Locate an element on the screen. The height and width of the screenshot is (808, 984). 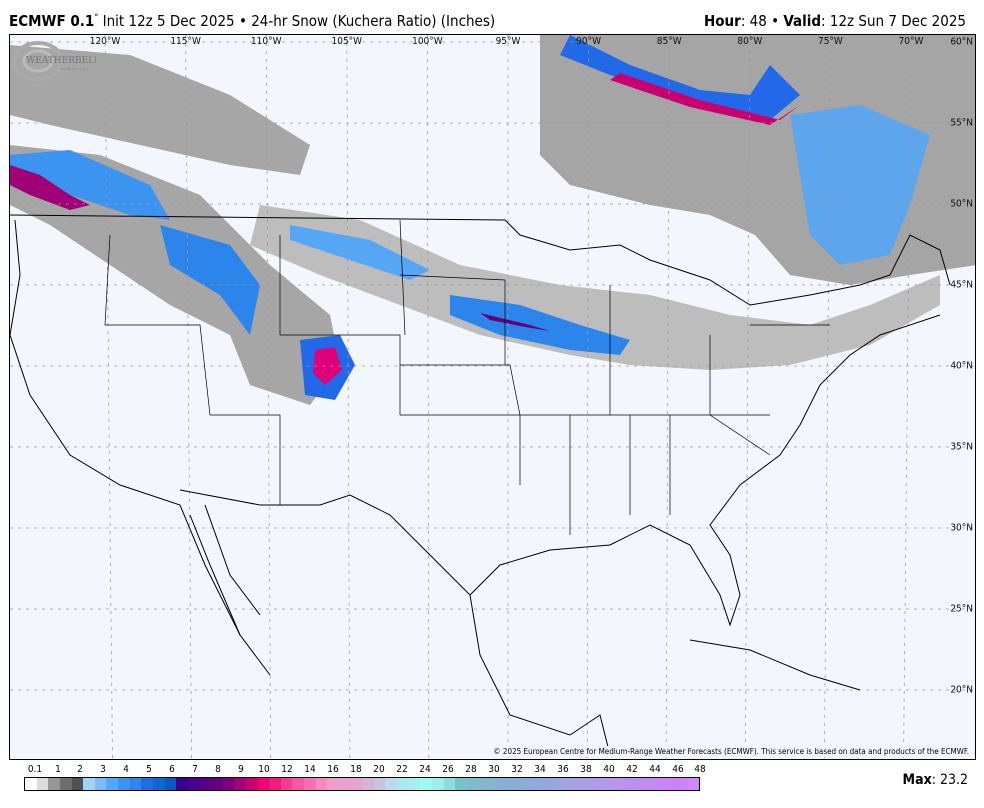
longitude-label: 115°W is located at coordinates (185, 41).